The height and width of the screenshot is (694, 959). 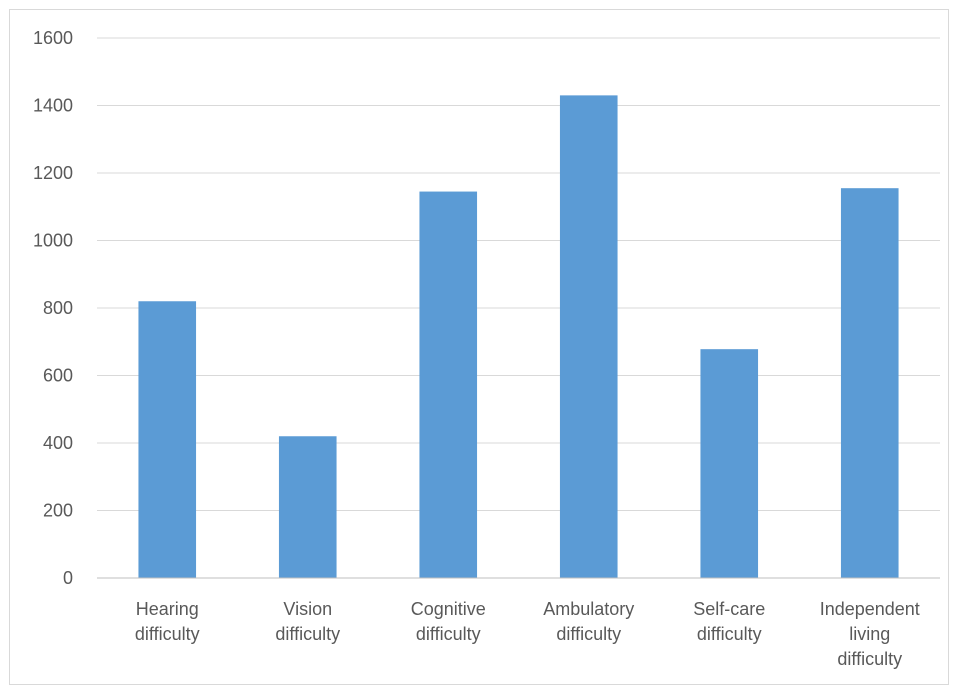 I want to click on x-category-label: Vision difficulty, so click(x=307, y=621).